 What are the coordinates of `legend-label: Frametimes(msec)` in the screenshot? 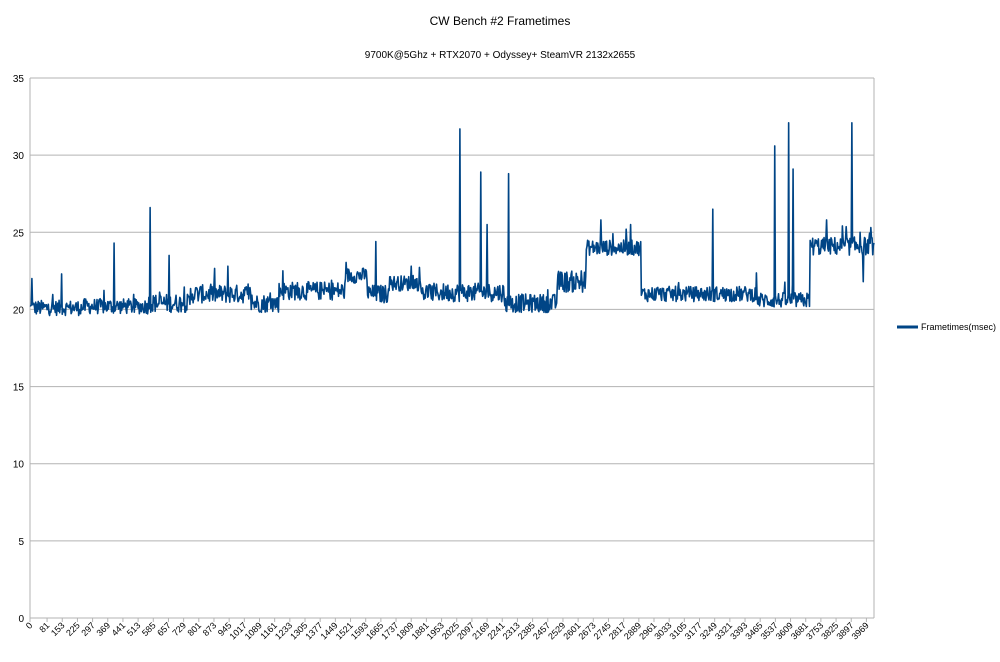 It's located at (958, 327).